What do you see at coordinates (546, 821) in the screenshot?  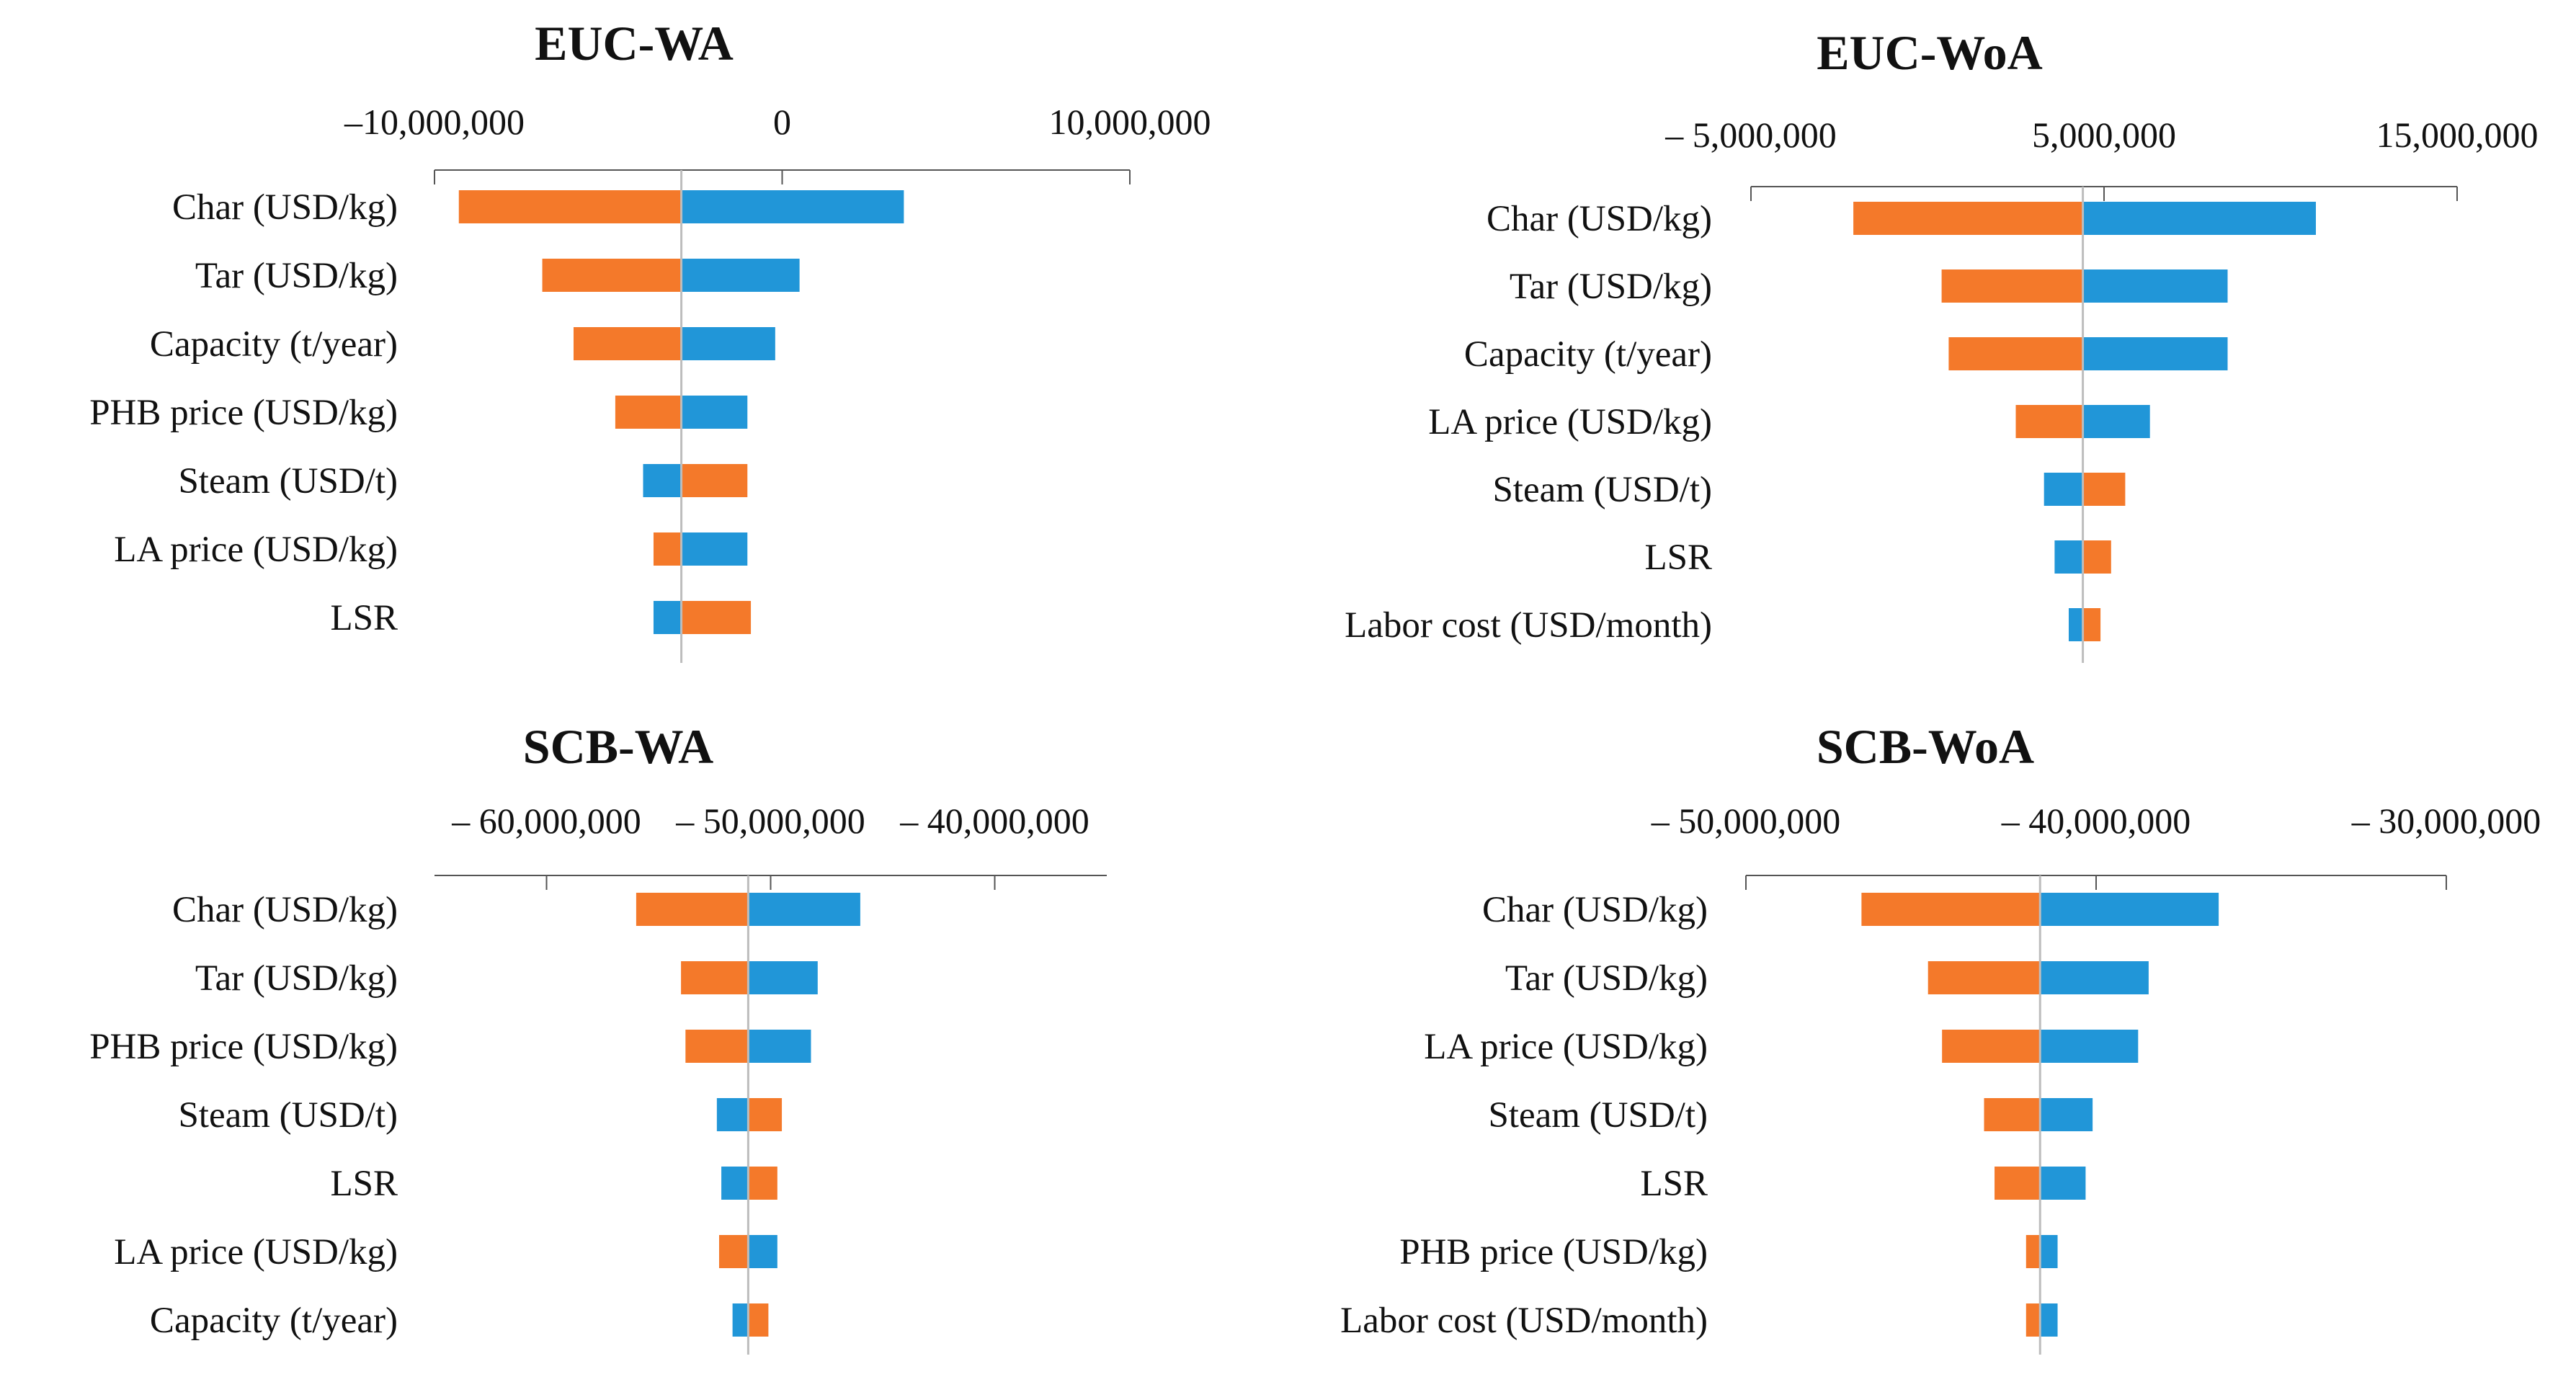 I see `x-tick-label: – 60,000,000` at bounding box center [546, 821].